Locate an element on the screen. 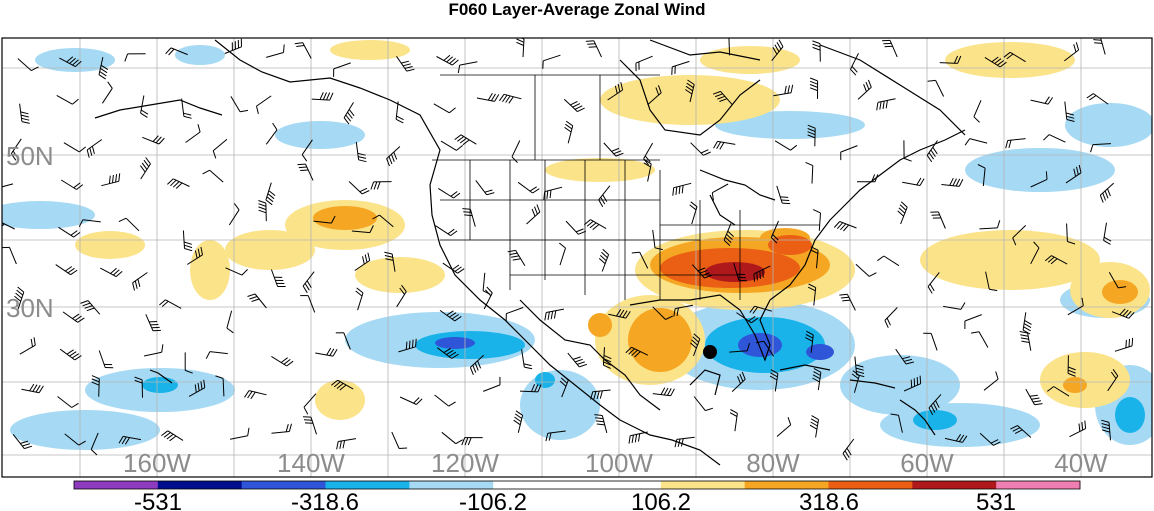 The height and width of the screenshot is (511, 1154). colorbar-label: -531 is located at coordinates (158, 500).